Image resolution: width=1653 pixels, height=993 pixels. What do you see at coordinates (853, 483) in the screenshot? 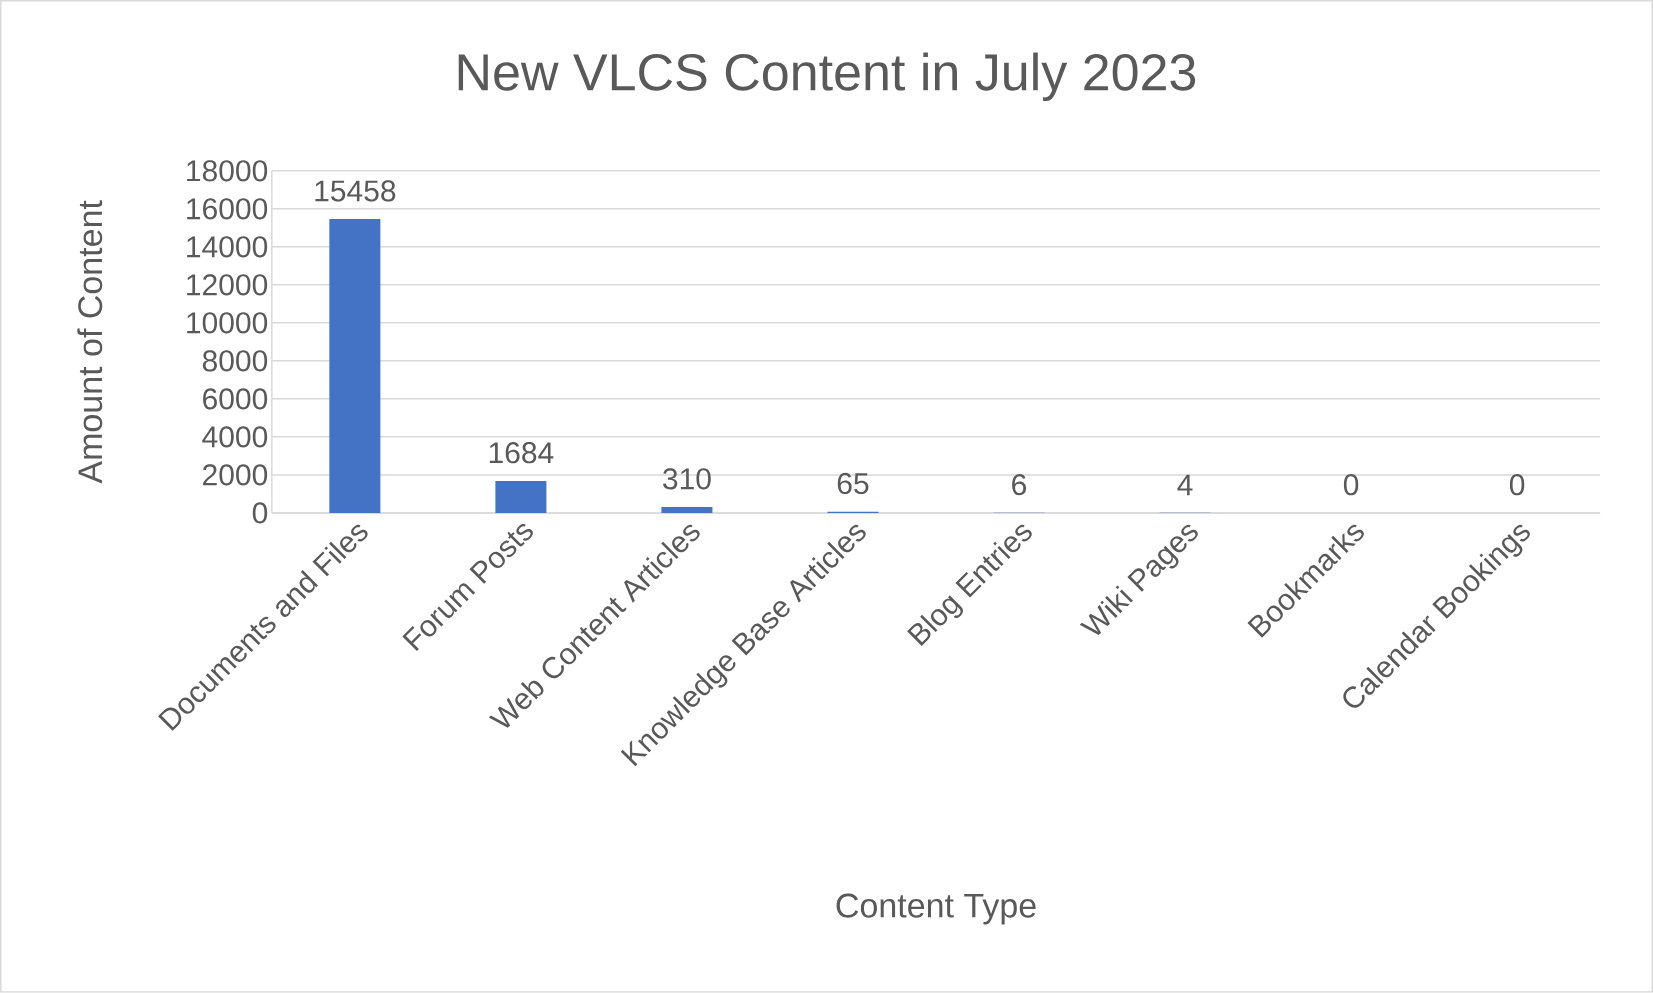
I see `data-label: 65` at bounding box center [853, 483].